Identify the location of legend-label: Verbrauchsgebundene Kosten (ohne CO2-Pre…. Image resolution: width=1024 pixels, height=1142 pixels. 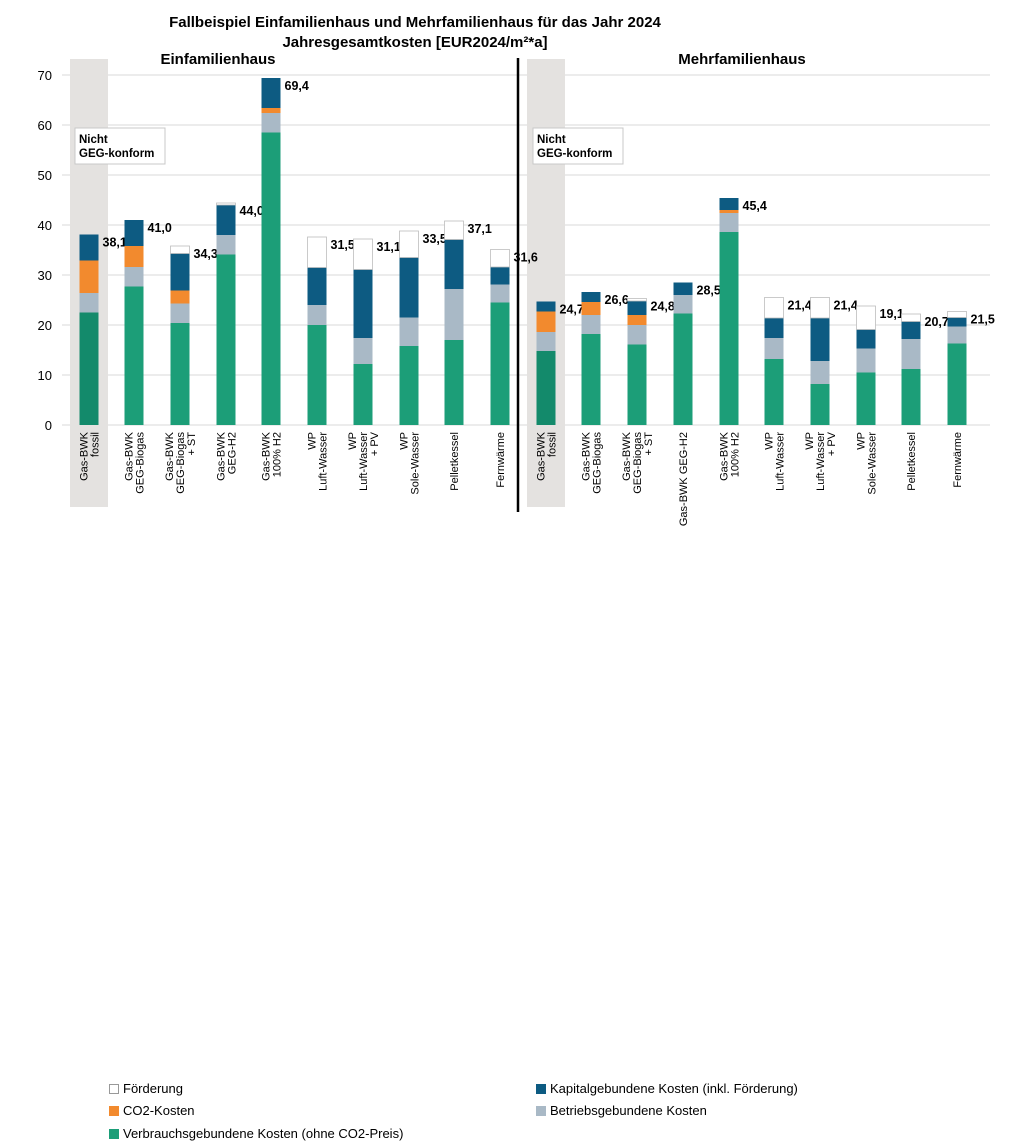
(263, 1133).